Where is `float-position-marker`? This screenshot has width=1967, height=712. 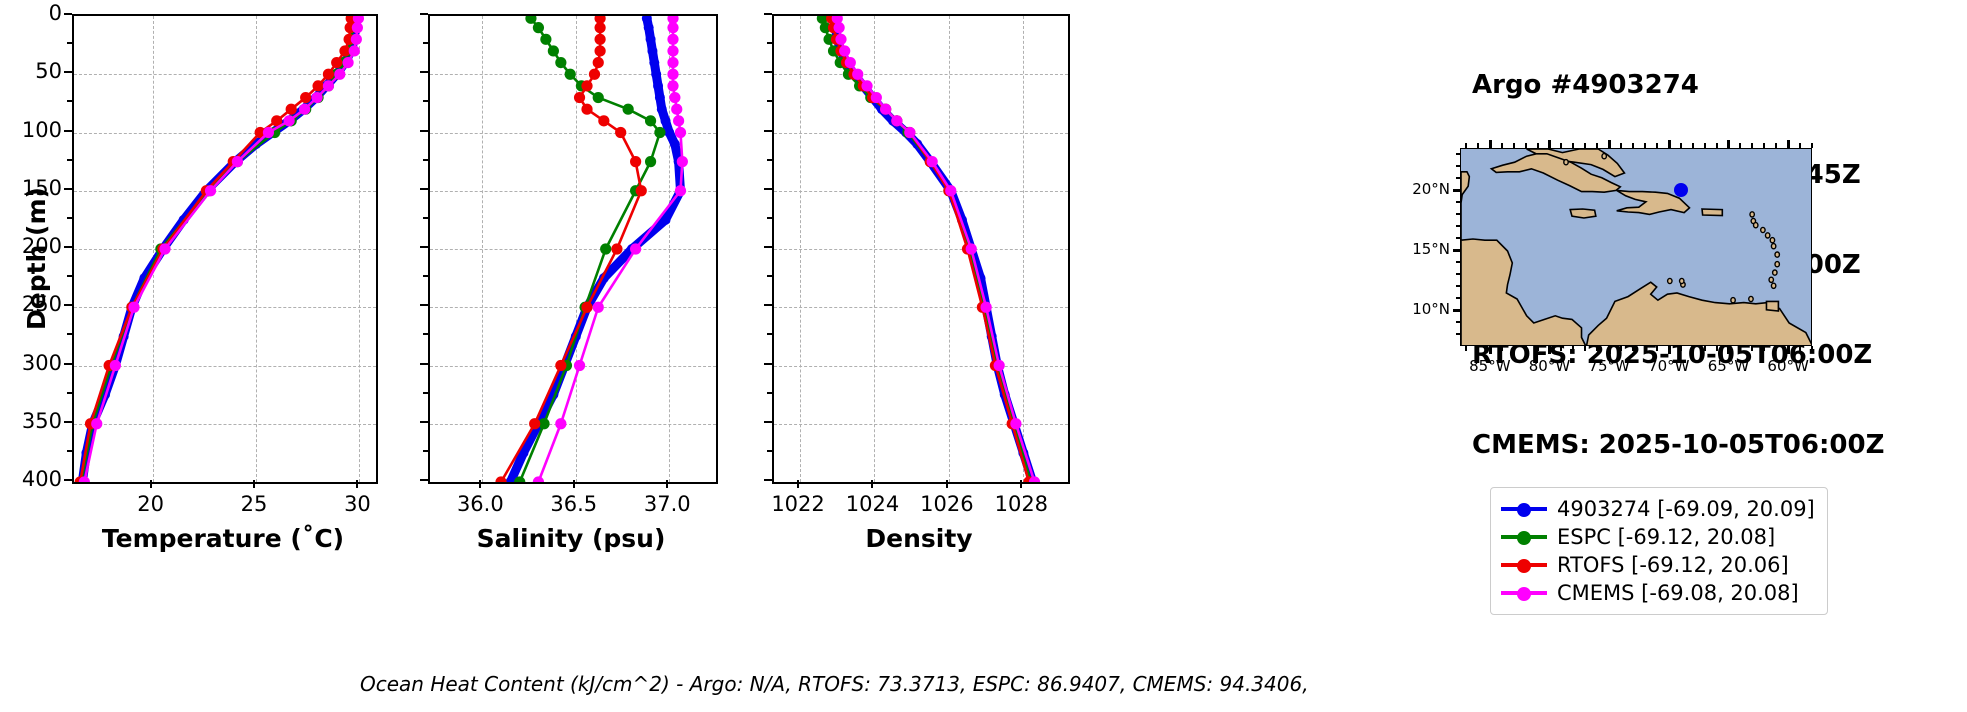
float-position-marker is located at coordinates (1680, 189).